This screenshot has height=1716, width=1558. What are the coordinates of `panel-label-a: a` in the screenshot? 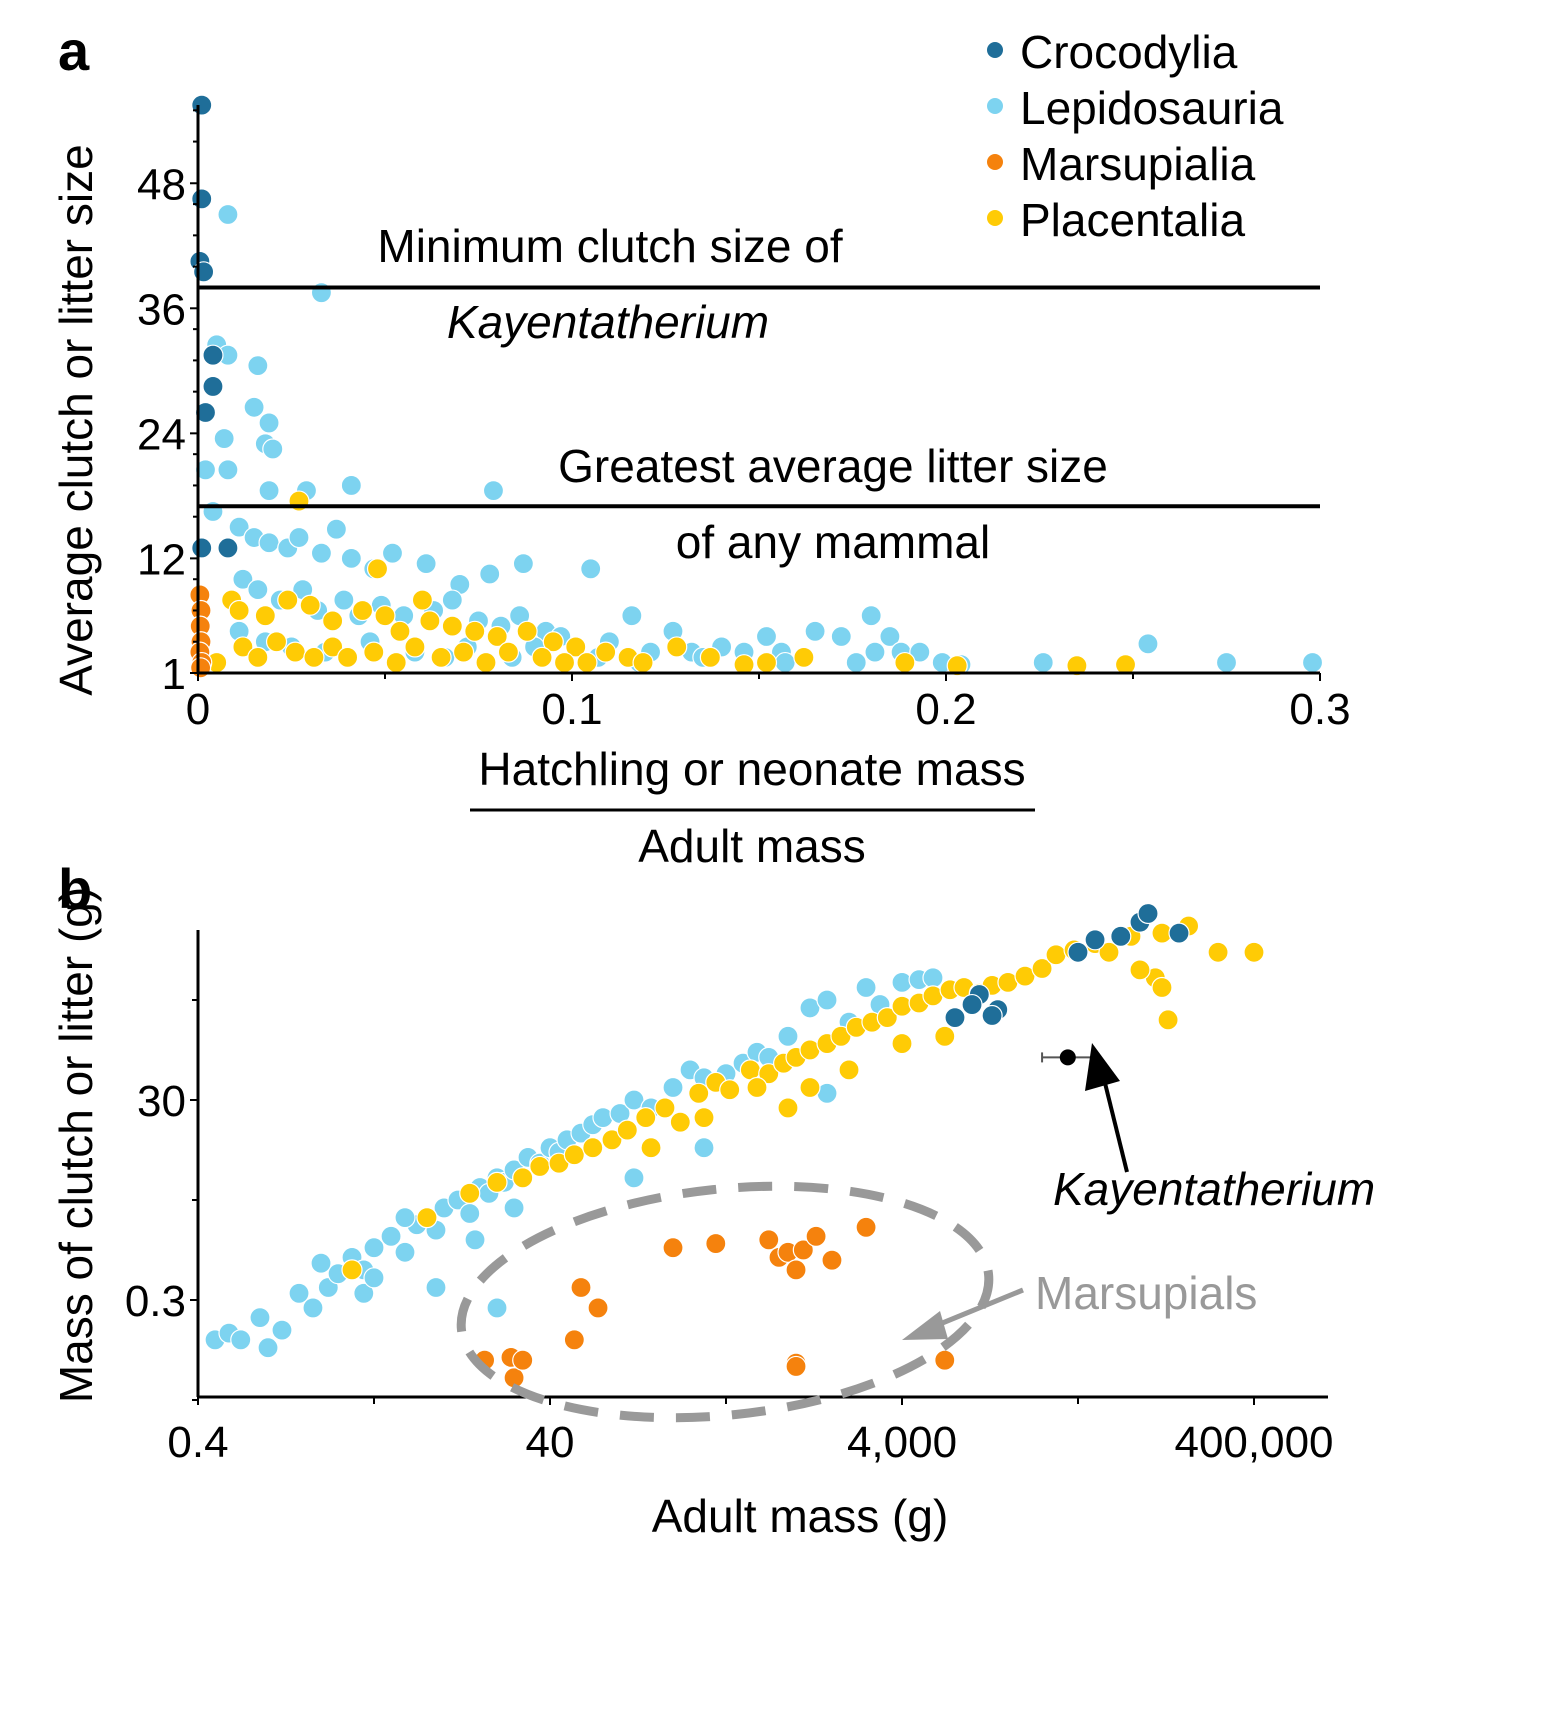 It's located at (74, 50).